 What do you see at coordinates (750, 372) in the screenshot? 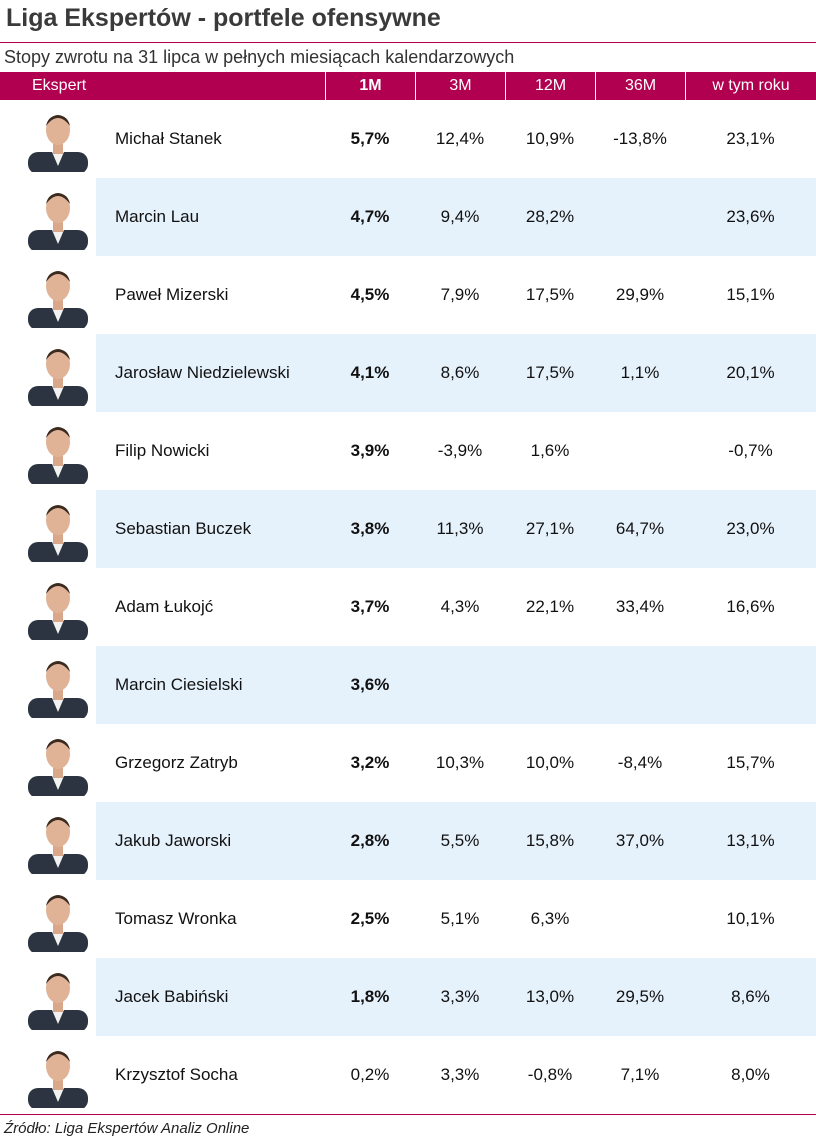
I see `cell: 20,1%` at bounding box center [750, 372].